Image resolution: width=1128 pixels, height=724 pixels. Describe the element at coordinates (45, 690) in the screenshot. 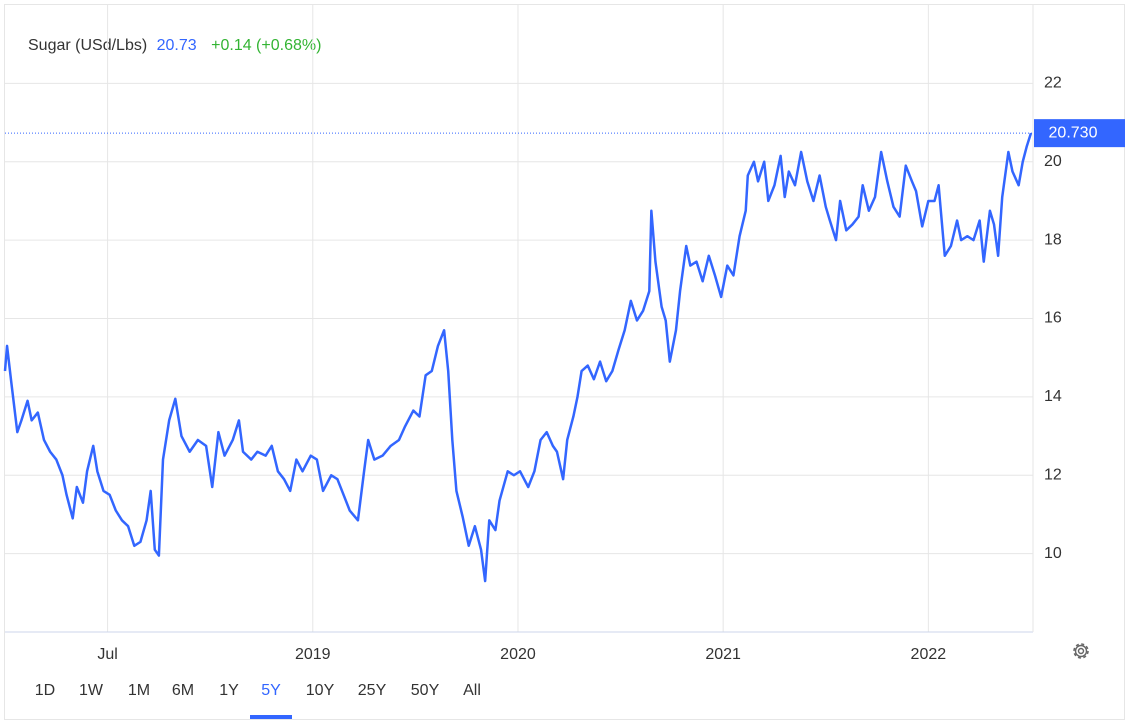

I see `range-button: 1D` at that location.